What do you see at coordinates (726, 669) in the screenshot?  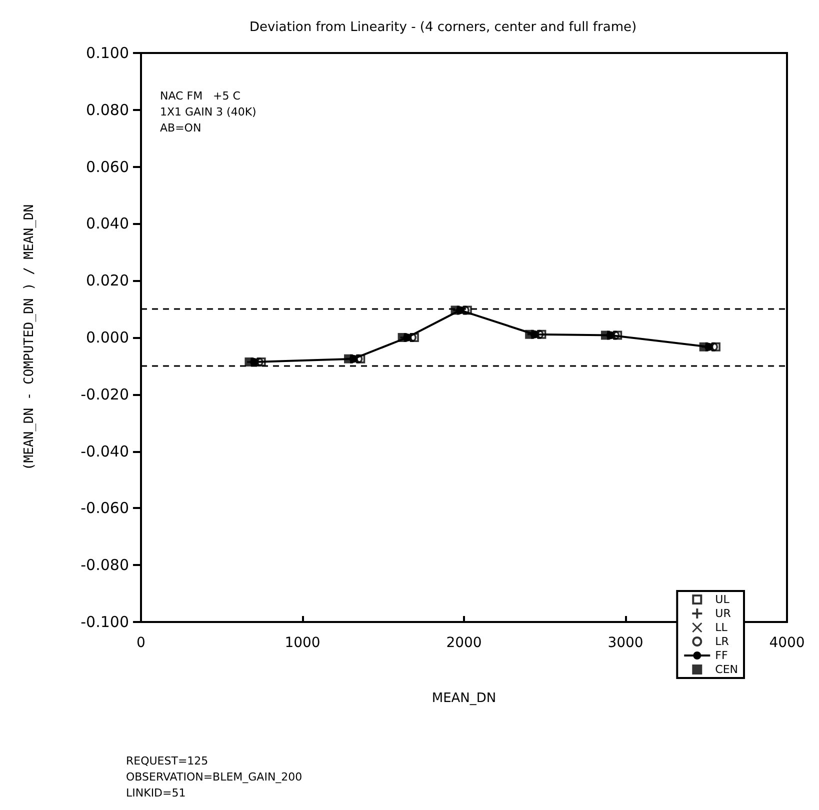 I see `legend-label: CEN` at bounding box center [726, 669].